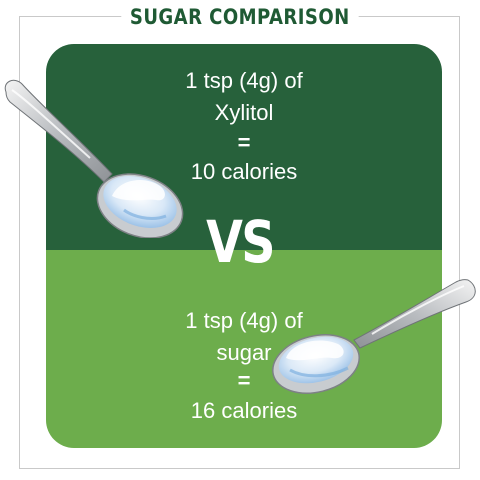 The height and width of the screenshot is (480, 480). I want to click on xylitol-calories: 10 calories, so click(244, 171).